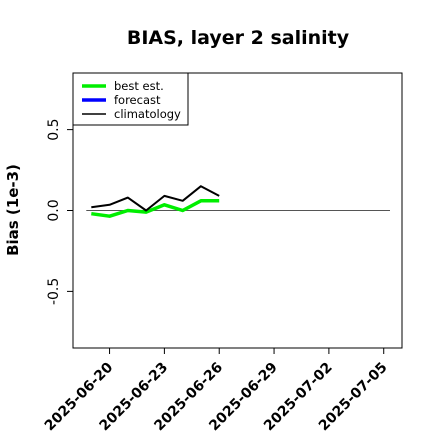 Image resolution: width=440 pixels, height=445 pixels. What do you see at coordinates (155, 198) in the screenshot?
I see `series-line-climatology` at bounding box center [155, 198].